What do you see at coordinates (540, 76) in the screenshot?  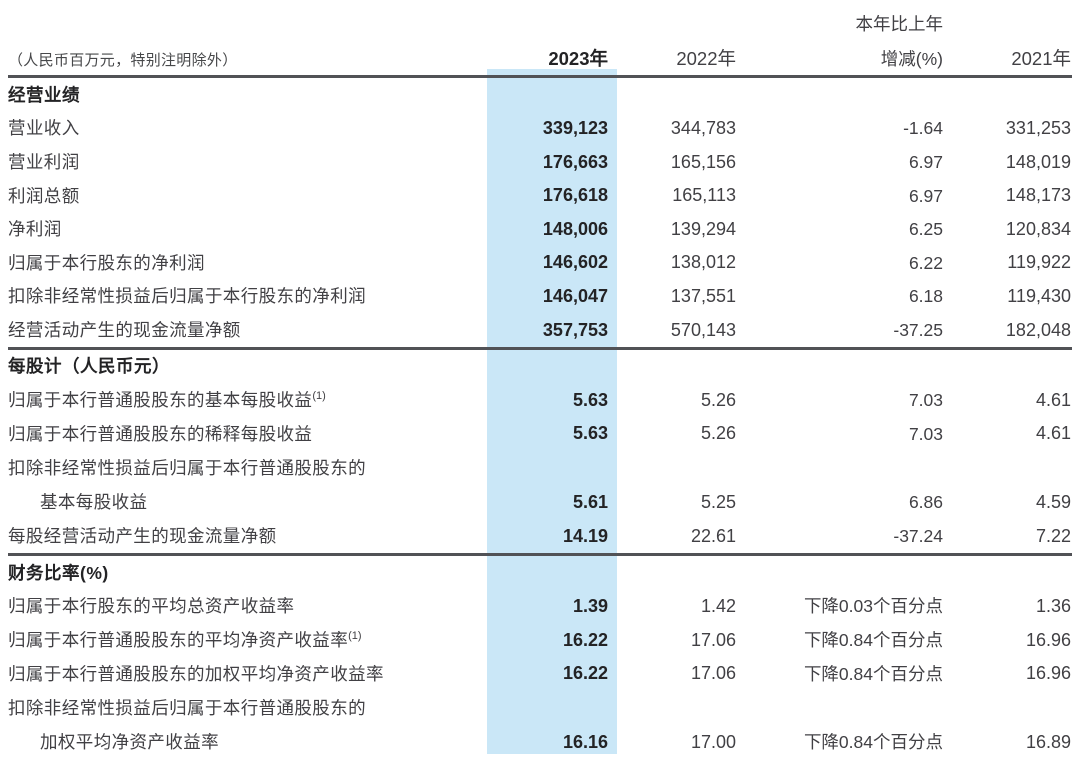 I see `header-rule` at bounding box center [540, 76].